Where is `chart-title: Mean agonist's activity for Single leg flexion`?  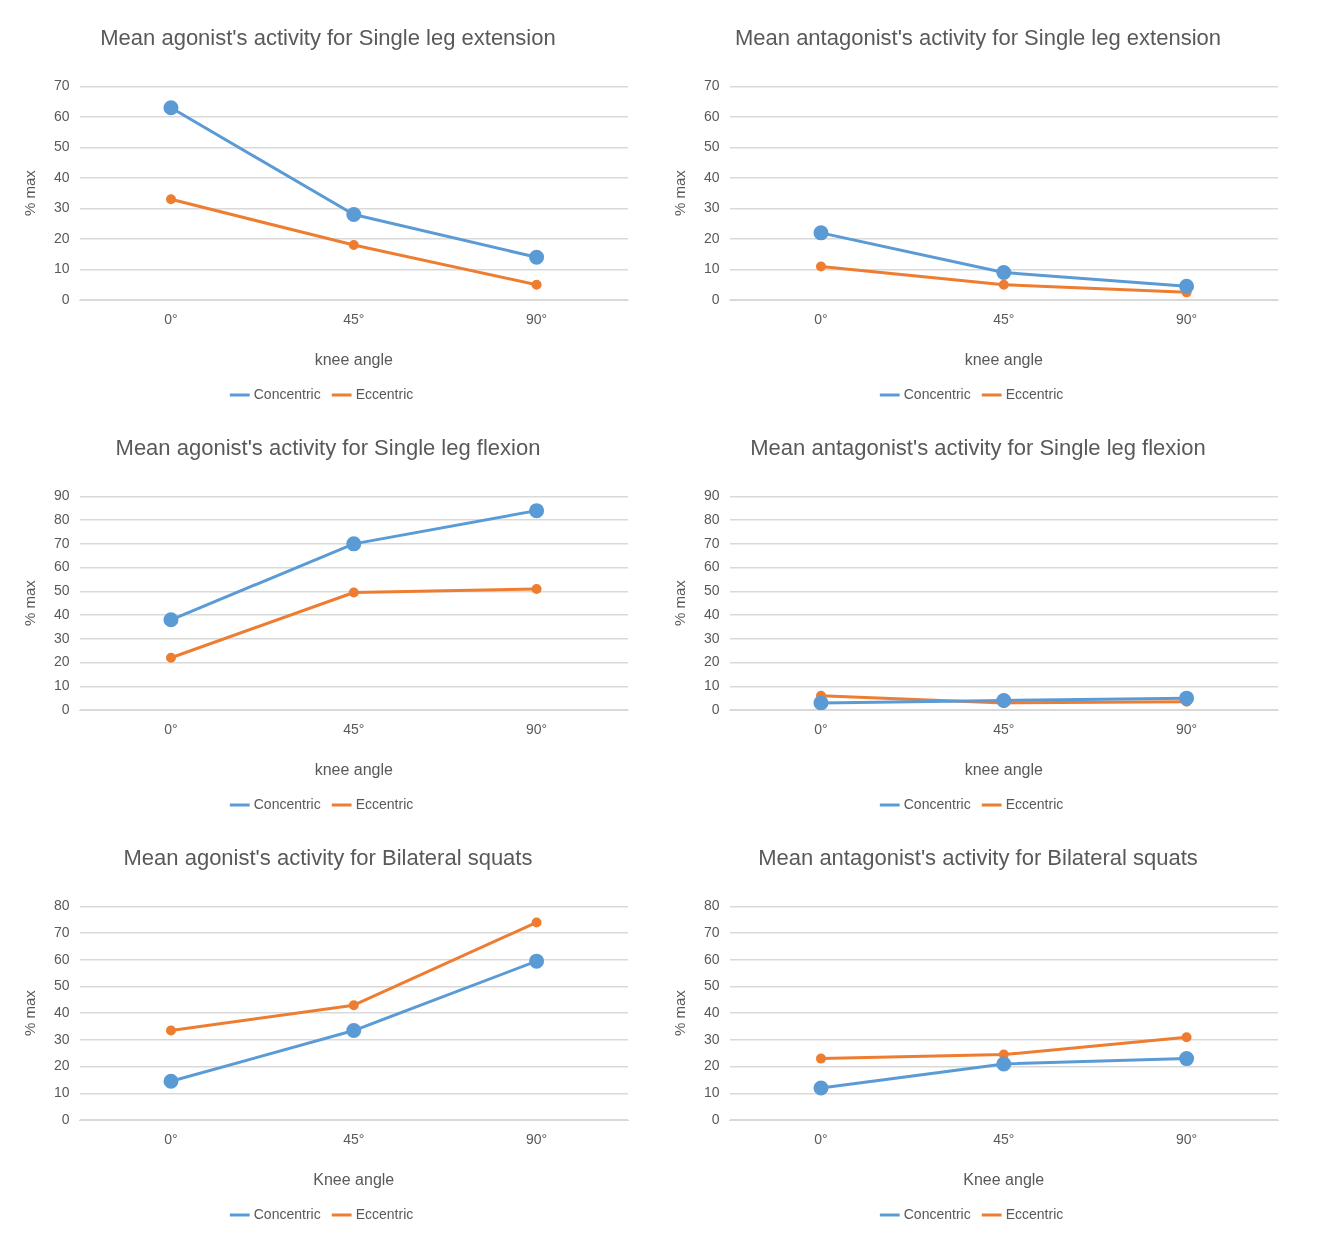
chart-title: Mean agonist's activity for Single leg flexion is located at coordinates (328, 448).